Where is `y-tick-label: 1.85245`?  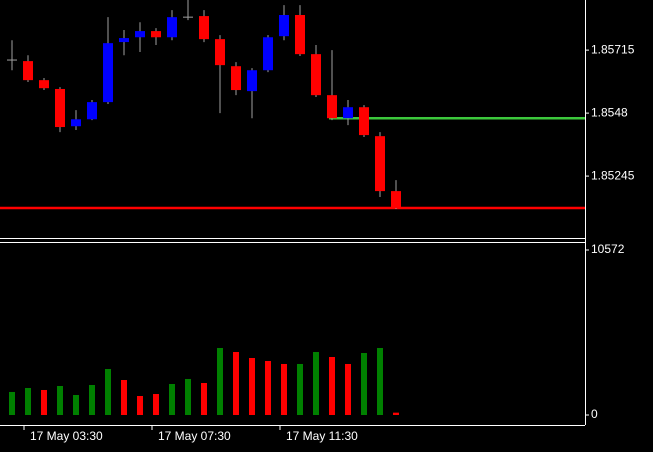 y-tick-label: 1.85245 is located at coordinates (613, 175).